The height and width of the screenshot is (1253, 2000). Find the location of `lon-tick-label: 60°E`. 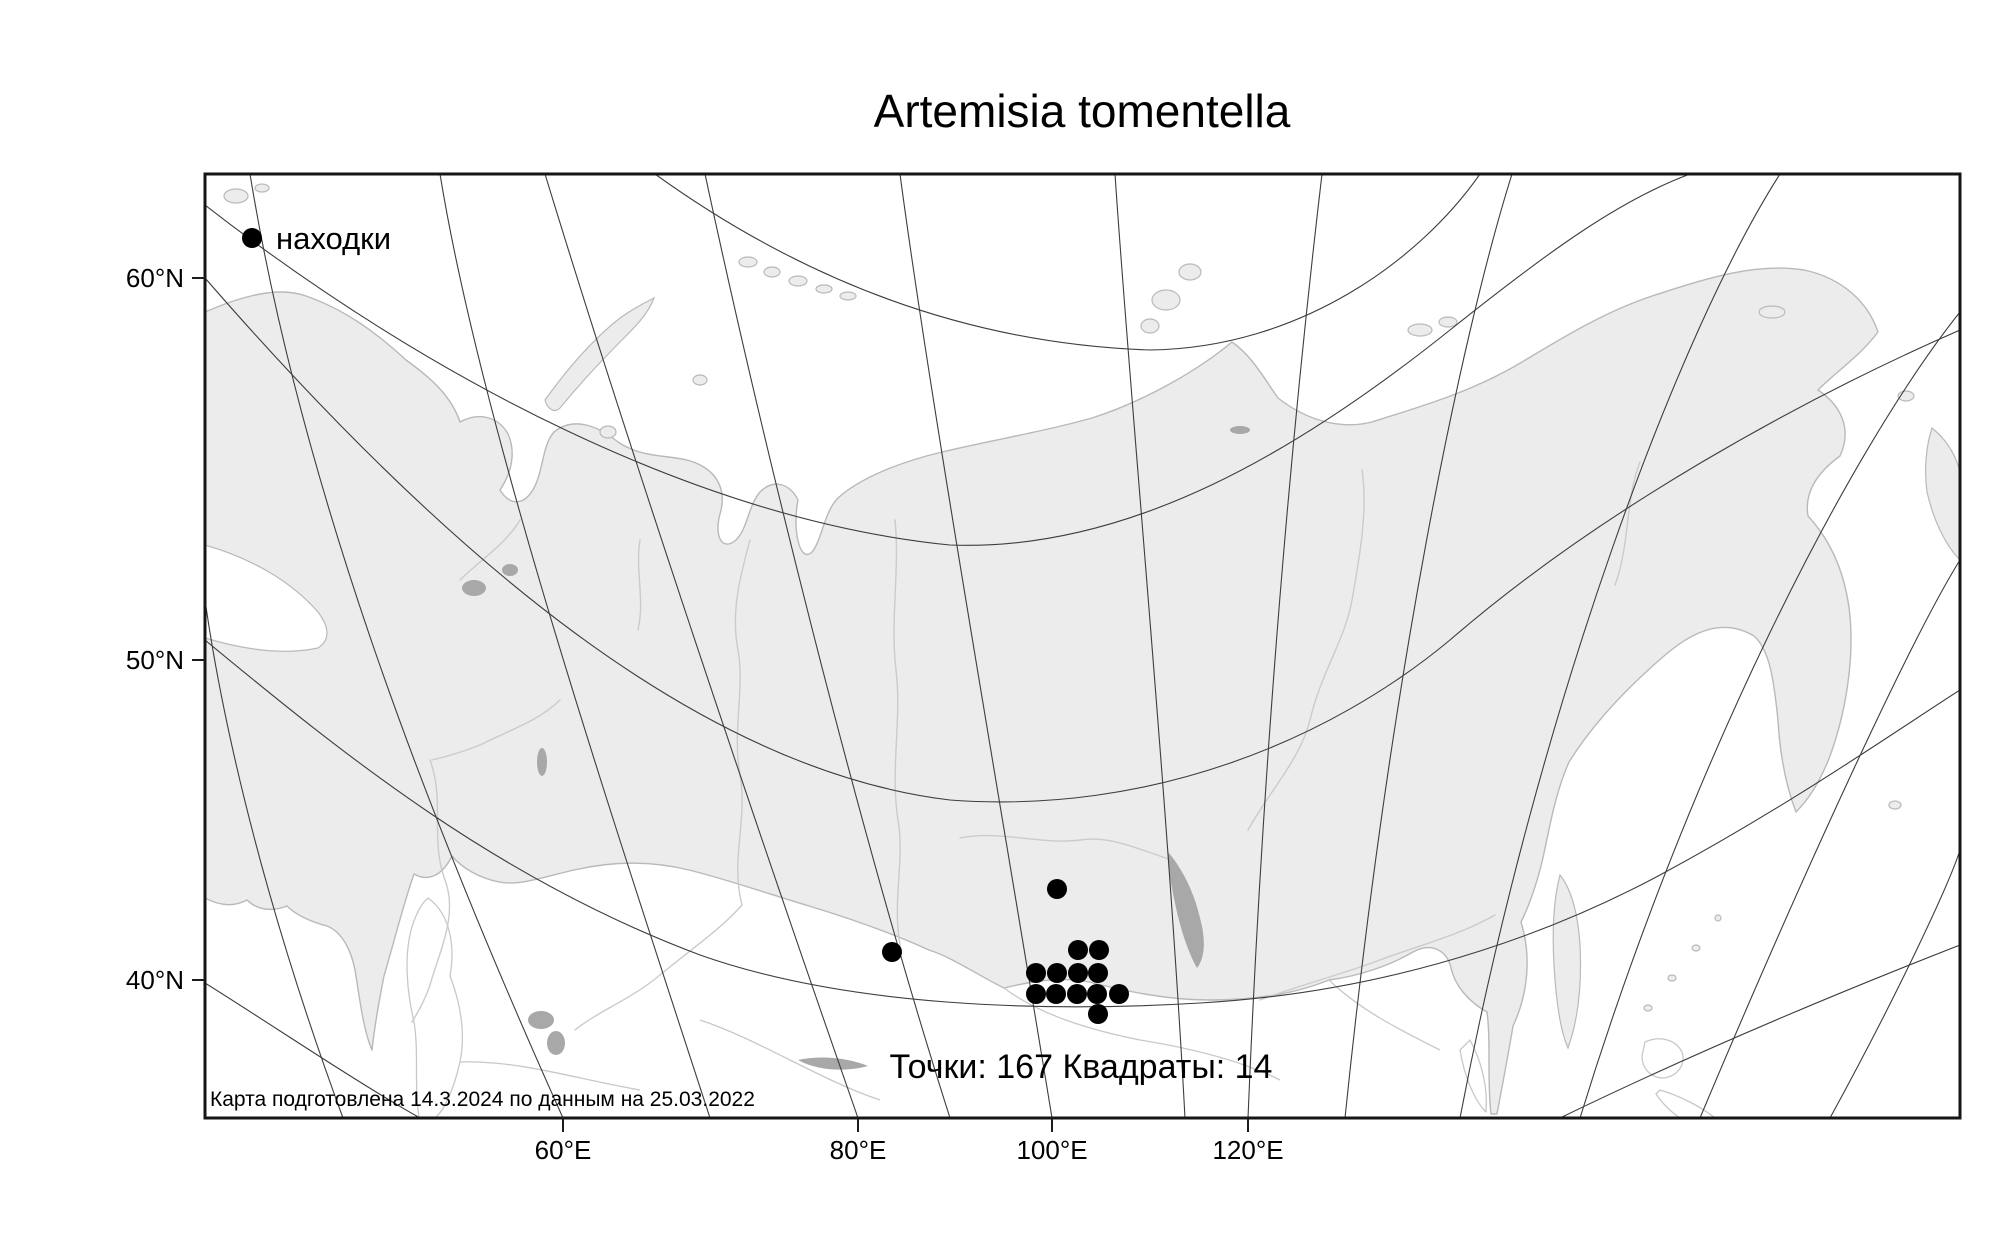

lon-tick-label: 60°E is located at coordinates (563, 1150).